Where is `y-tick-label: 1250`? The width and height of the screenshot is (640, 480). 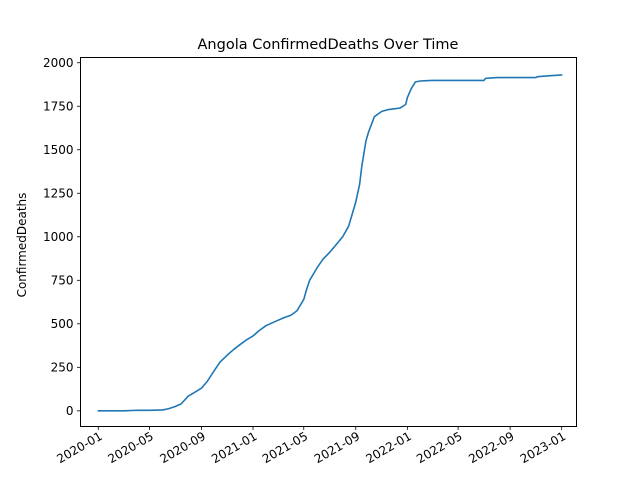
y-tick-label: 1250 is located at coordinates (58, 194).